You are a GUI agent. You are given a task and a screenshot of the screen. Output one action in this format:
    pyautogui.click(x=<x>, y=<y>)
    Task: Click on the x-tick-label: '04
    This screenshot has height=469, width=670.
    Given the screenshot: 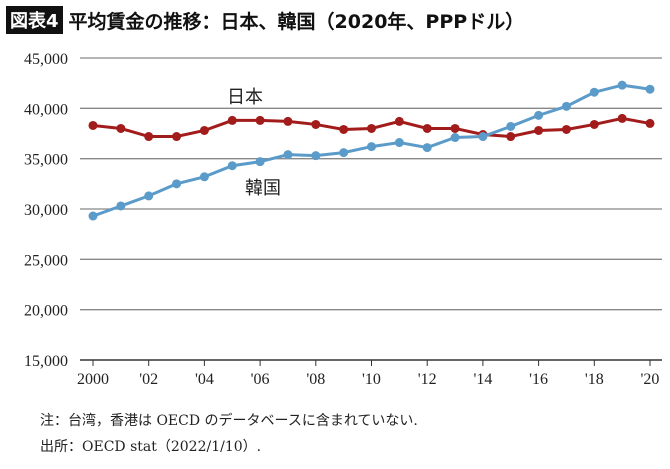 What is the action you would take?
    pyautogui.click(x=204, y=379)
    